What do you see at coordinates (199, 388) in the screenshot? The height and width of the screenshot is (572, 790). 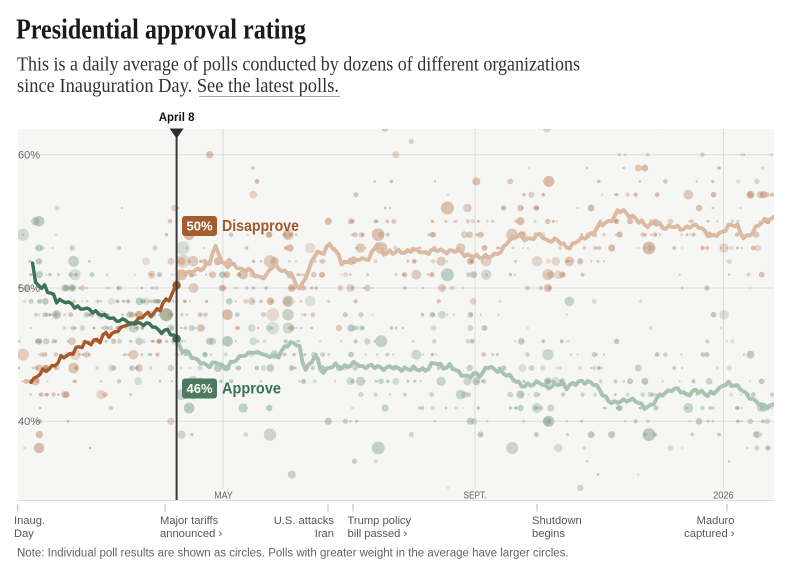 I see `svg-text: 46%` at bounding box center [199, 388].